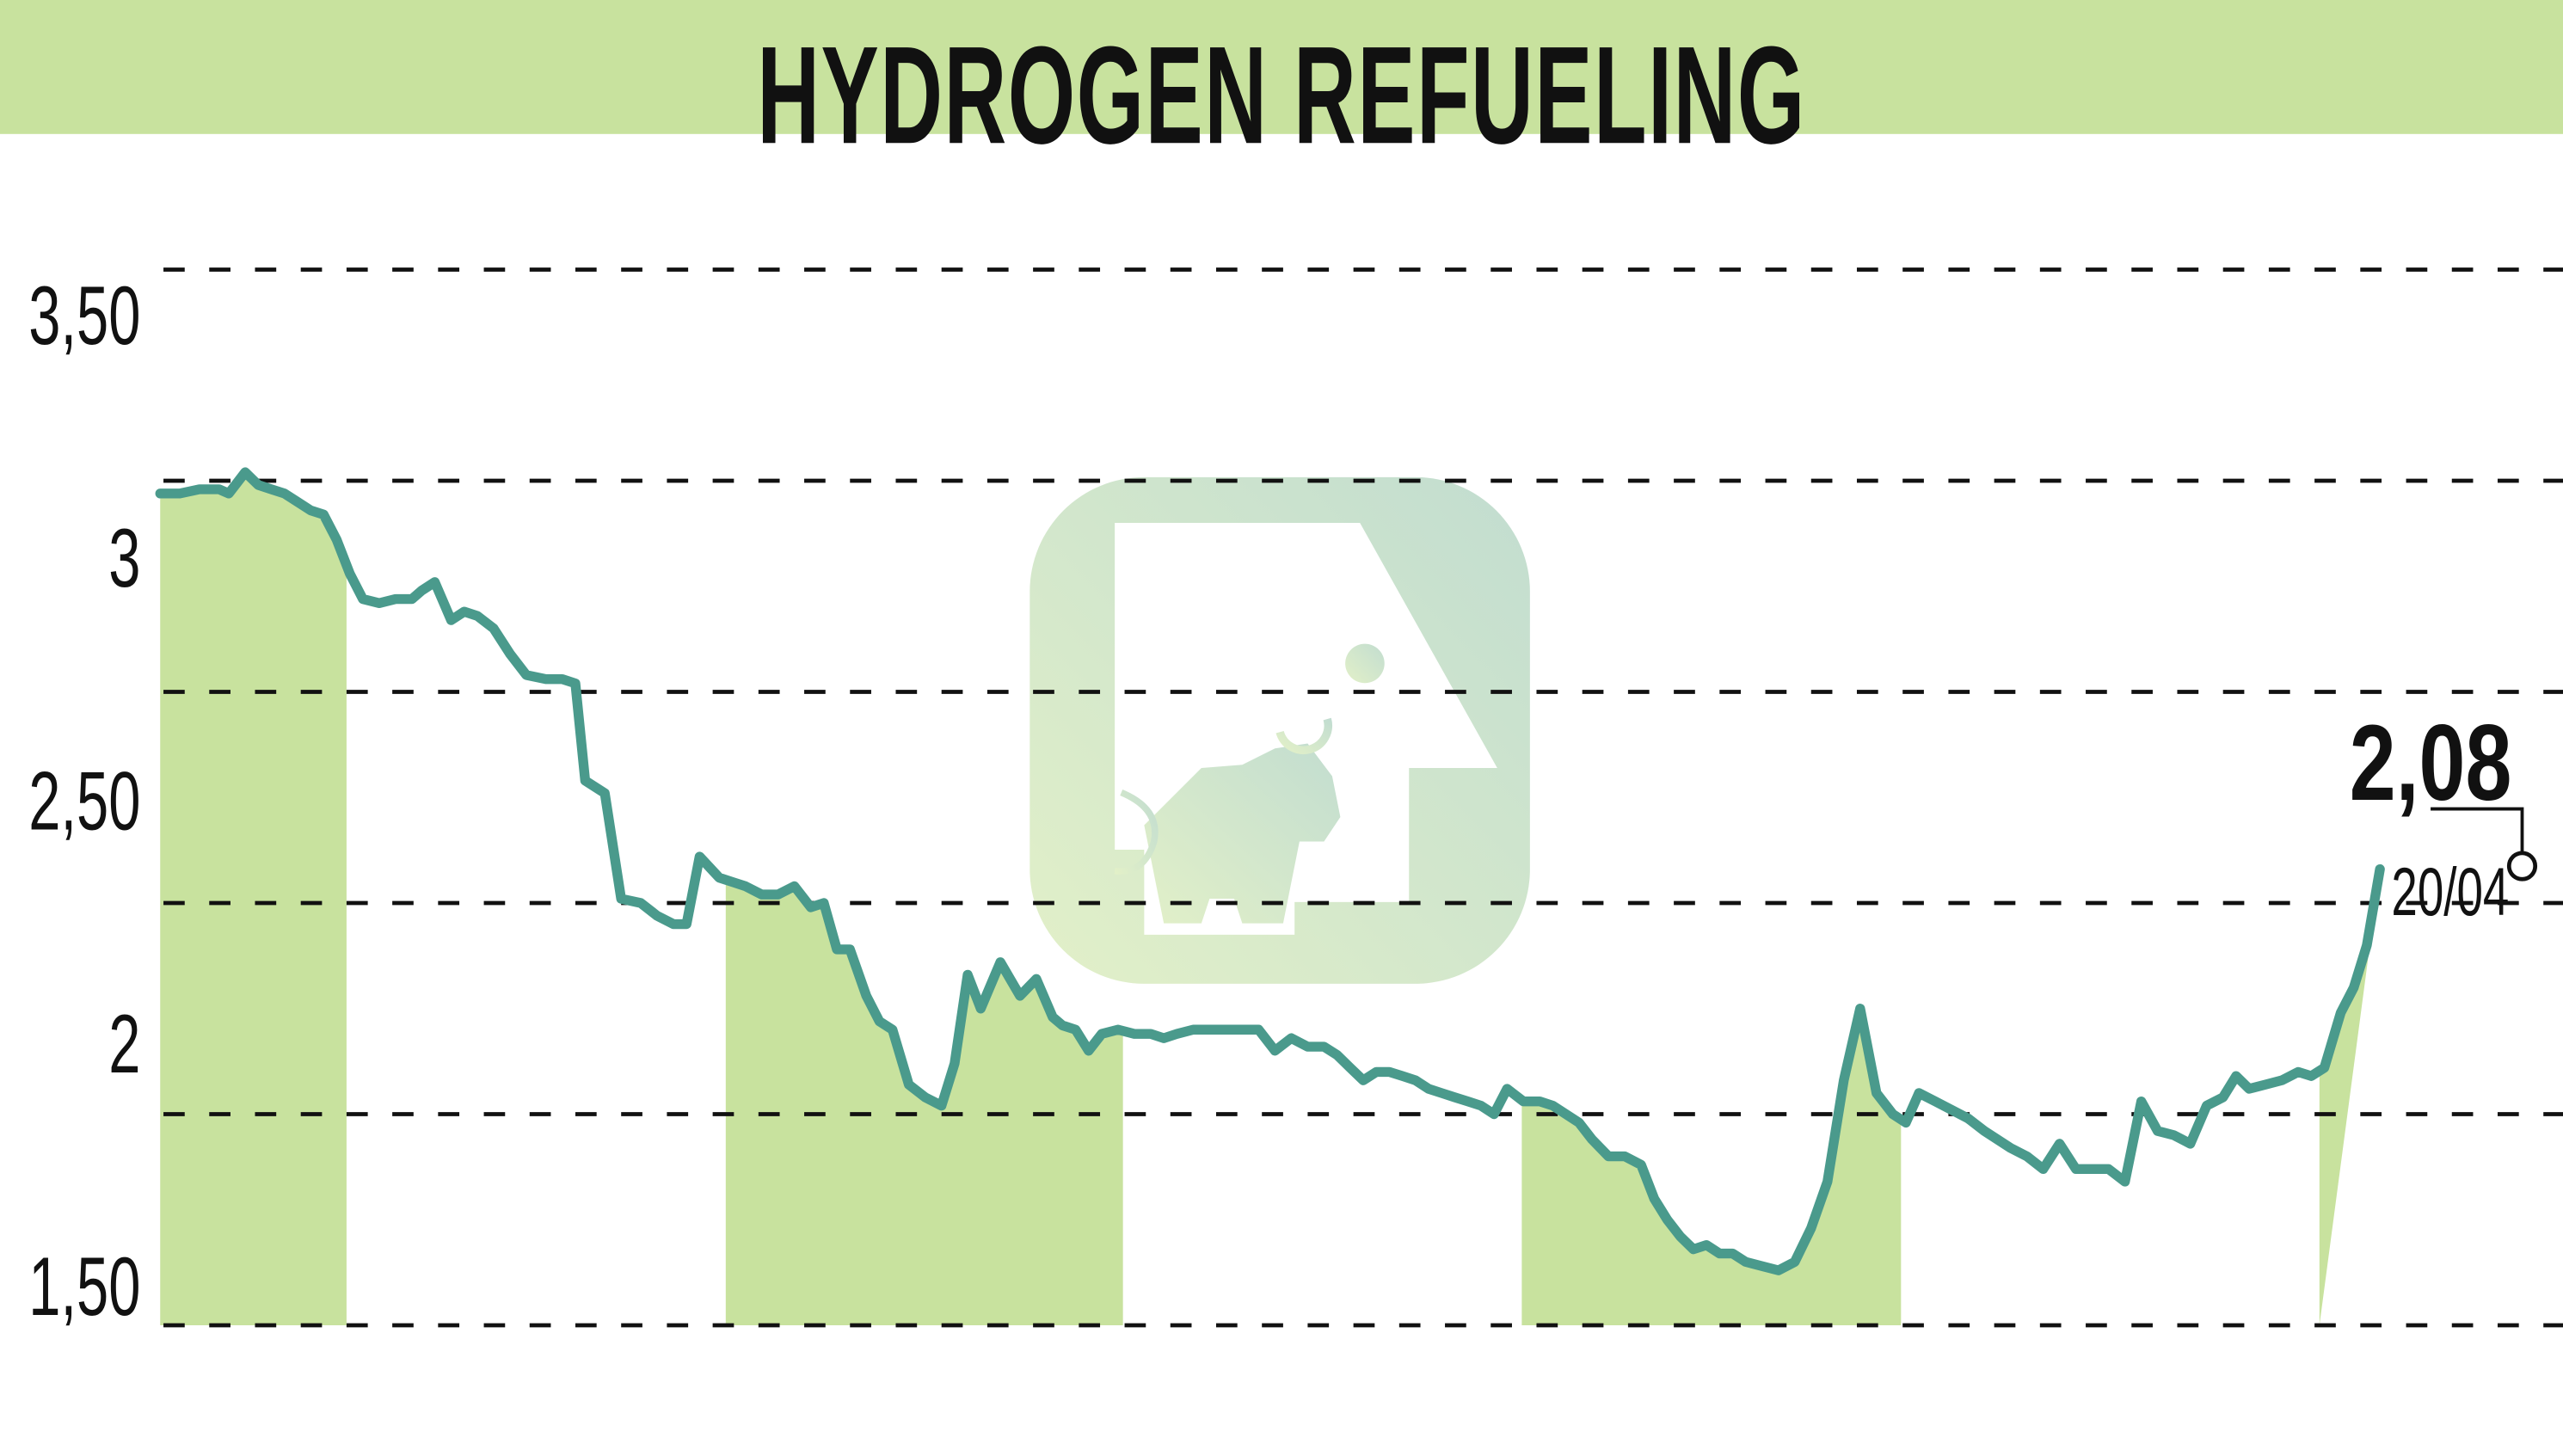 The width and height of the screenshot is (2563, 1456). I want to click on chart-title: HYDROGEN REFUELING, so click(1281, 95).